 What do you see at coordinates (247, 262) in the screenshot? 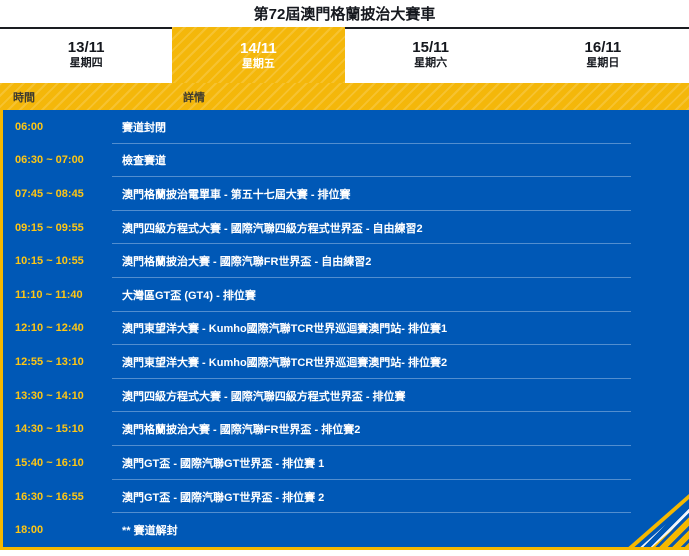
I see `row-details: 澳門格蘭披治大賽 - 國際汽聯FR世界盃 - 自由練習2` at bounding box center [247, 262].